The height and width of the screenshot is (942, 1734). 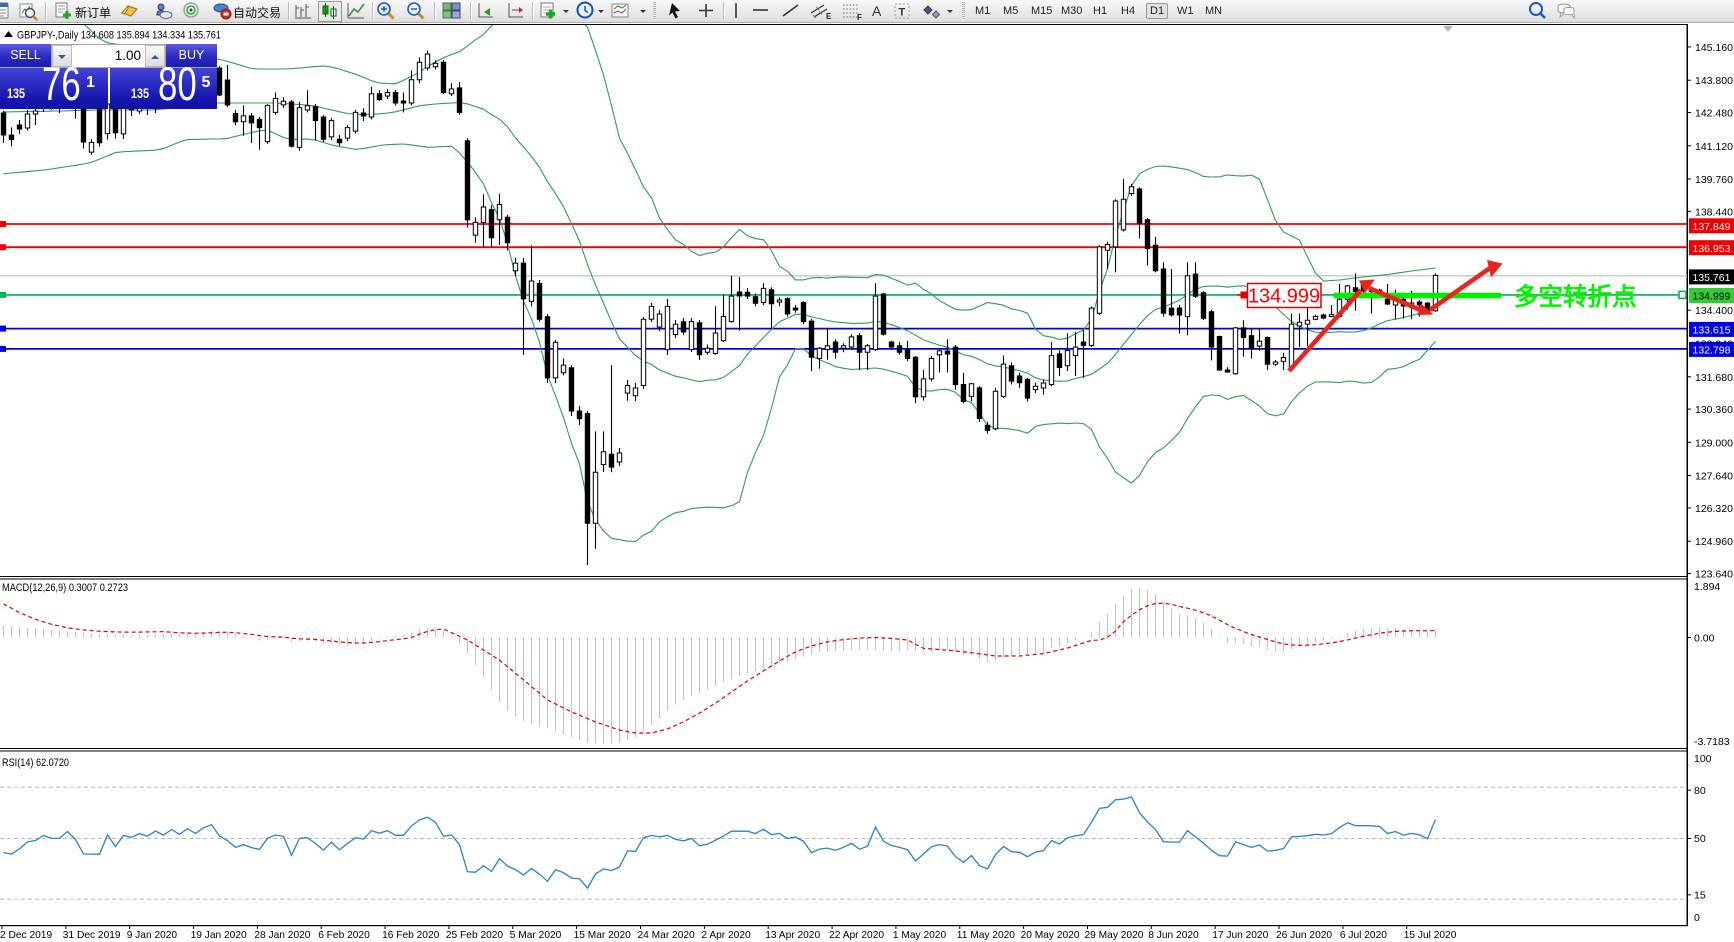 What do you see at coordinates (1712, 351) in the screenshot?
I see `svg-text: 132.798` at bounding box center [1712, 351].